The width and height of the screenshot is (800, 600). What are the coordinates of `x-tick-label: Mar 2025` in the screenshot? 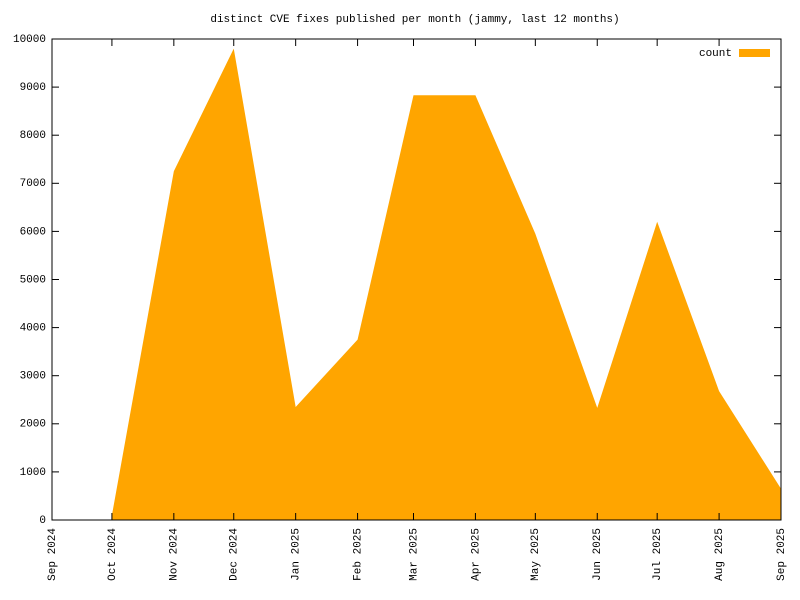 It's located at (414, 554).